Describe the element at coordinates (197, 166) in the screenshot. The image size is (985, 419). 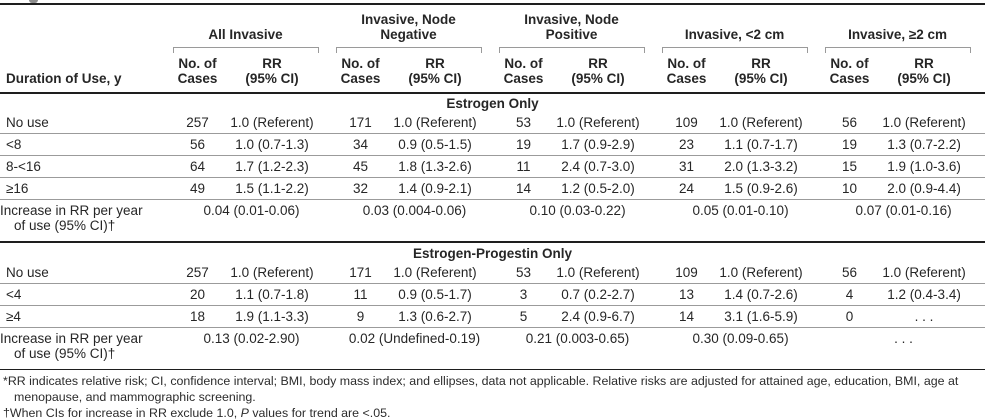
I see `cell-cases: 64` at that location.